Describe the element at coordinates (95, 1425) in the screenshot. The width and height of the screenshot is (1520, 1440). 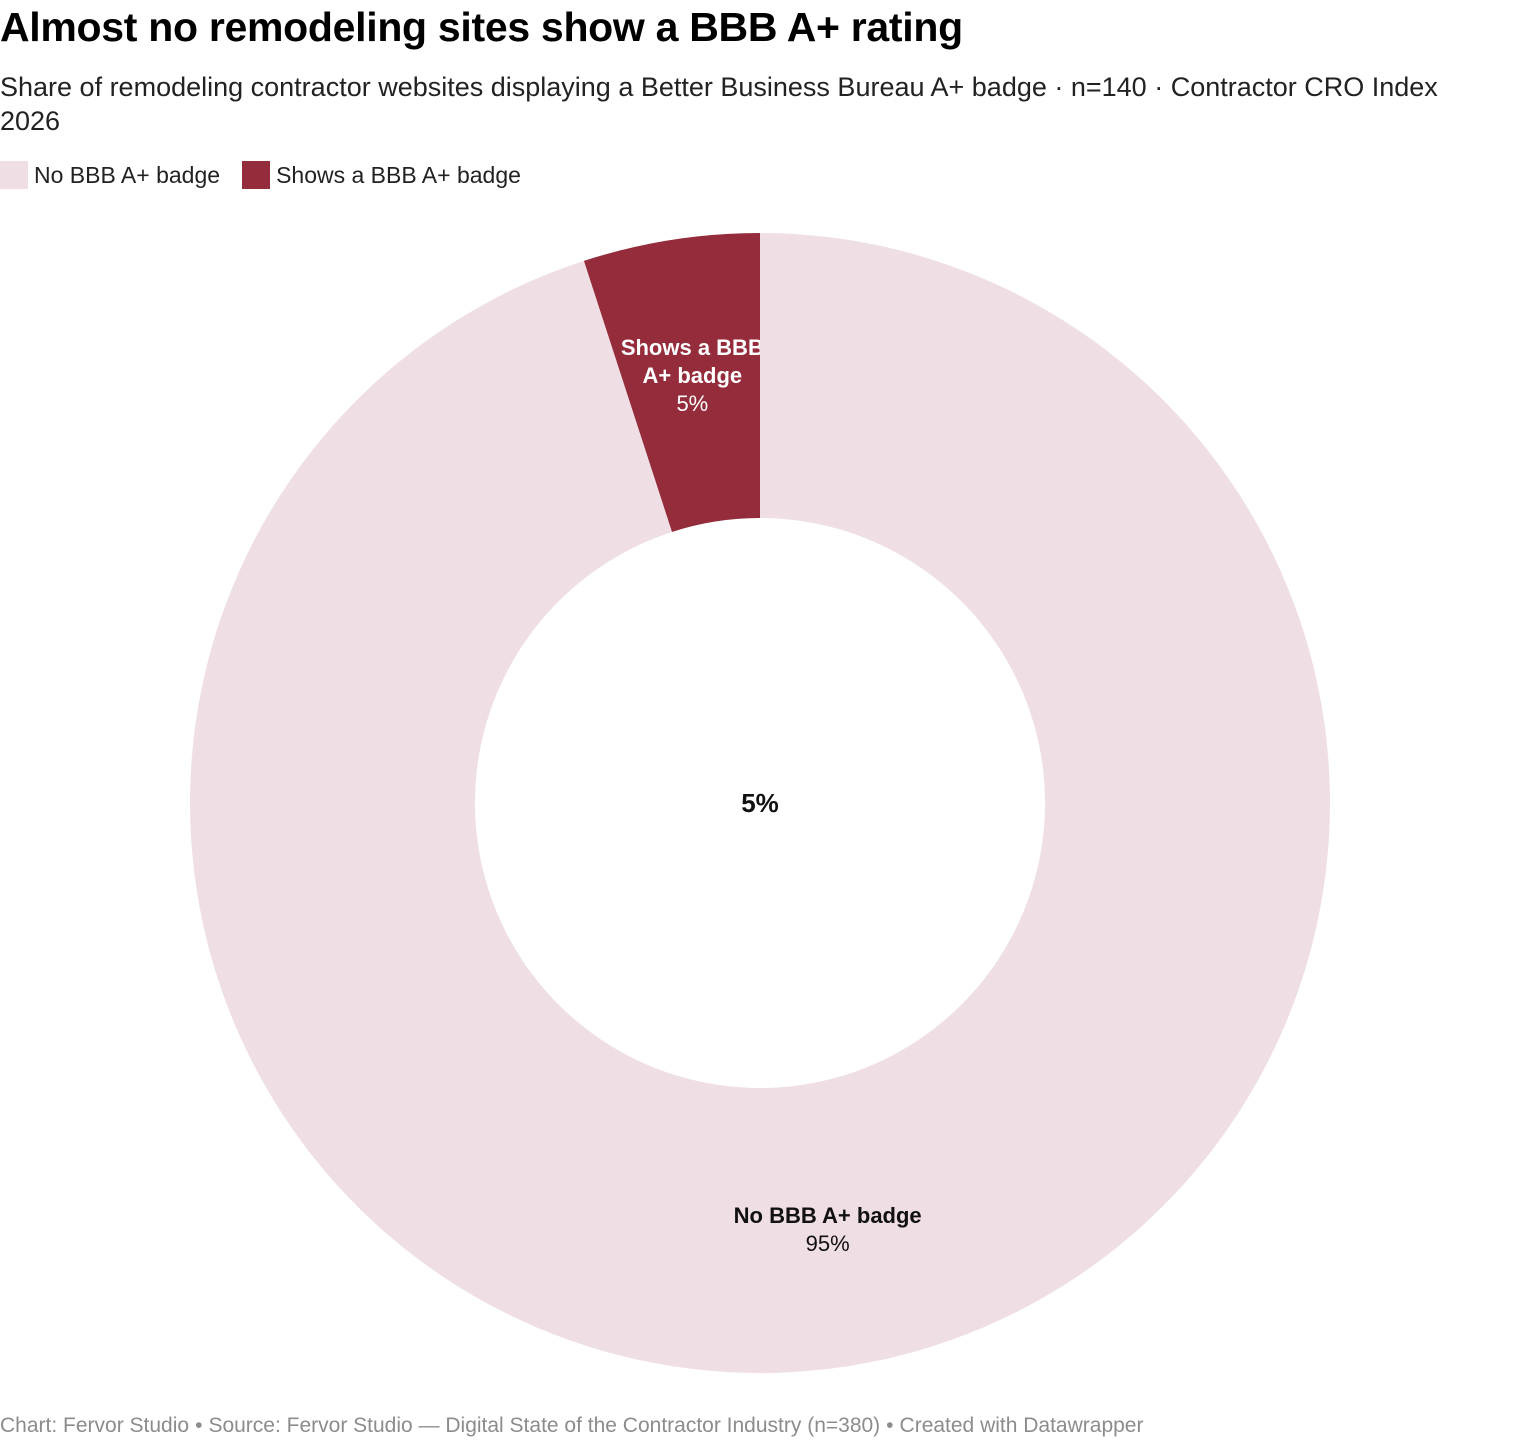
I see `footer-chart-credit: Chart: Fervor Studio` at that location.